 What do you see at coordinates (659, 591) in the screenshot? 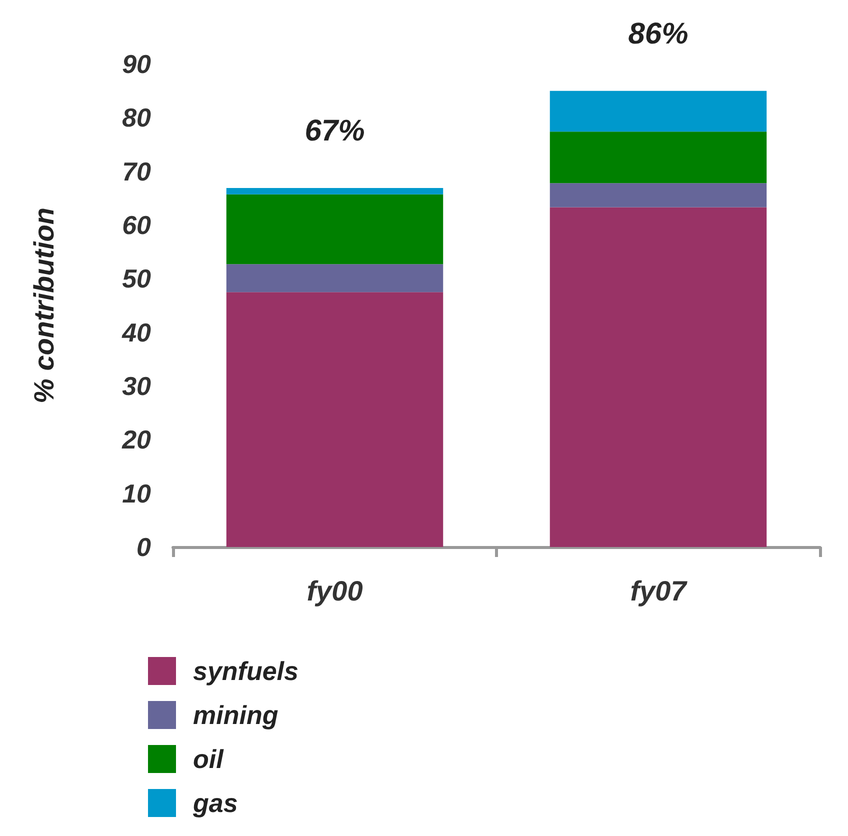
I see `x-tick-label: fy07` at bounding box center [659, 591].